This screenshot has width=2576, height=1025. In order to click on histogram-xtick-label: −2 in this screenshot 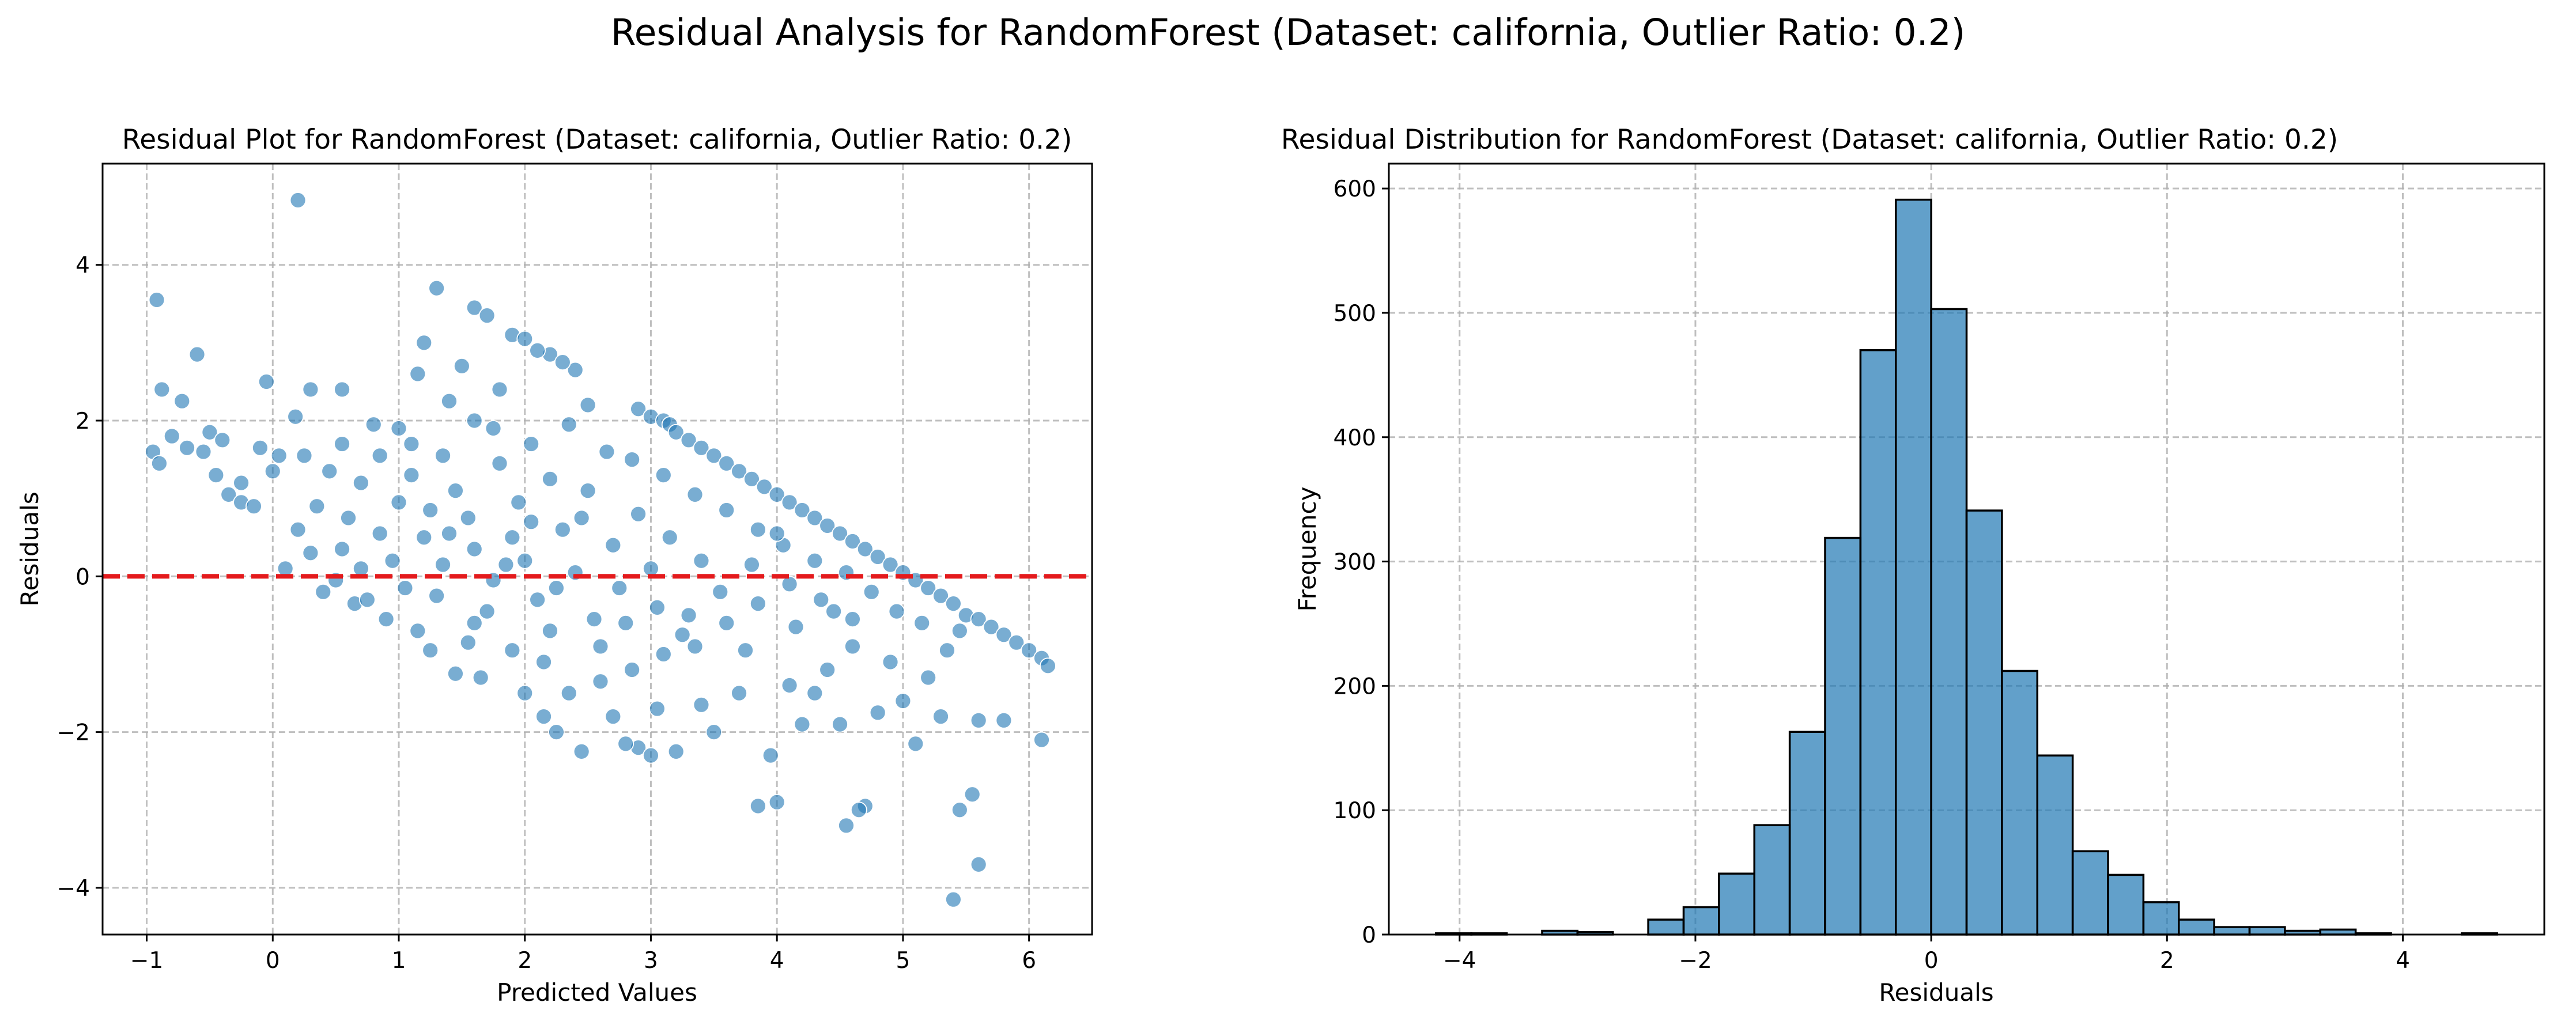, I will do `click(1695, 961)`.